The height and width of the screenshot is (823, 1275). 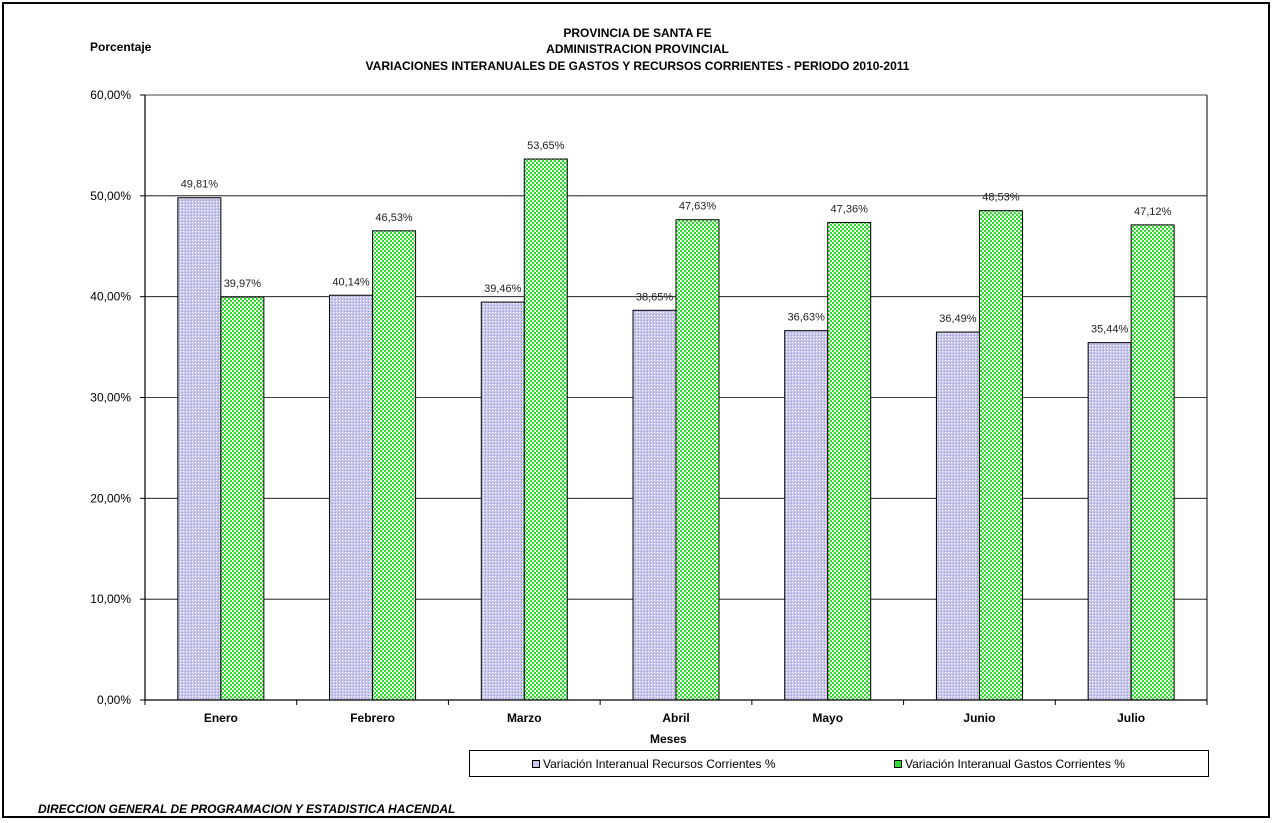 I want to click on data-label: 36,63%, so click(x=807, y=318).